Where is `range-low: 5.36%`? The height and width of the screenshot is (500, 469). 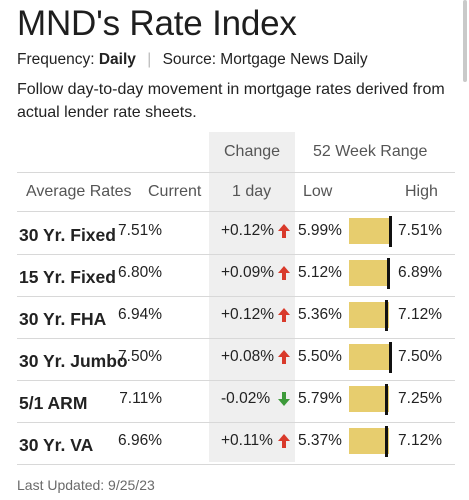 range-low: 5.36% is located at coordinates (320, 314).